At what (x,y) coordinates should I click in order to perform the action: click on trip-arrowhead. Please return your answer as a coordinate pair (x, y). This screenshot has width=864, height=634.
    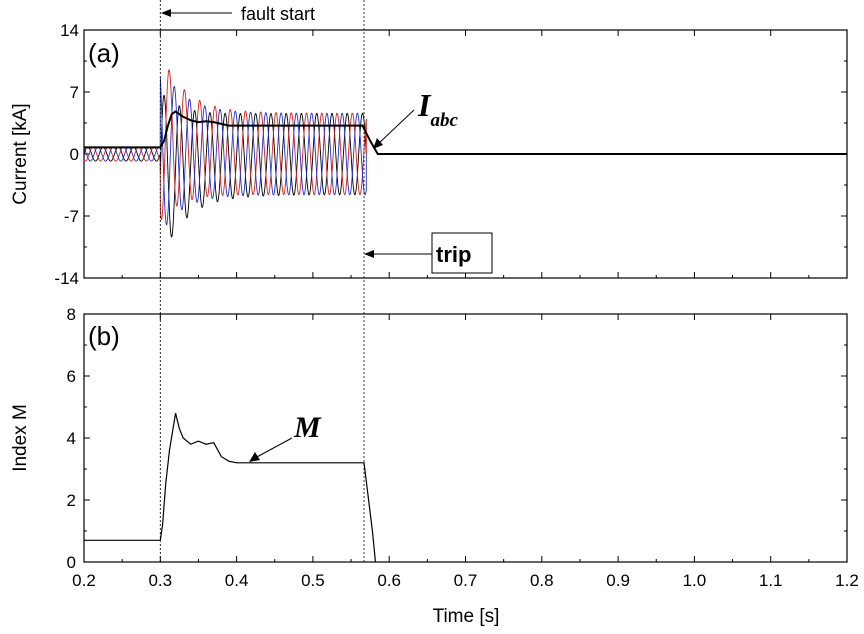
    Looking at the image, I should click on (369, 254).